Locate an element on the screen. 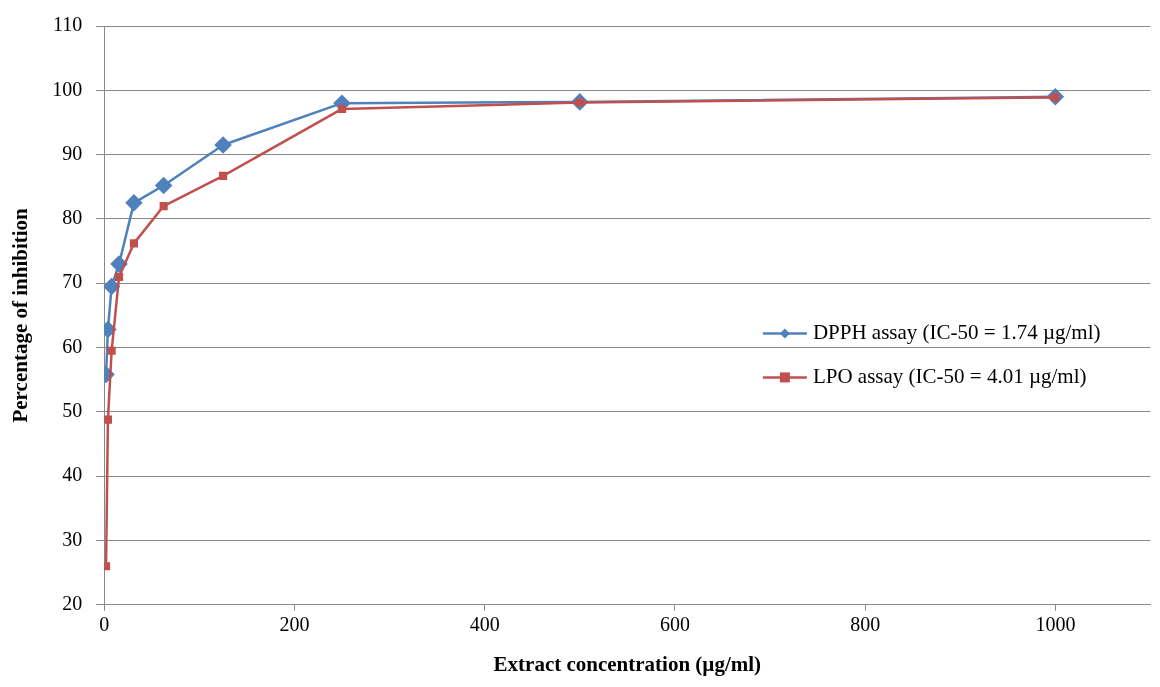 Image resolution: width=1160 pixels, height=687 pixels. y-tick-label: 100 is located at coordinates (67, 88).